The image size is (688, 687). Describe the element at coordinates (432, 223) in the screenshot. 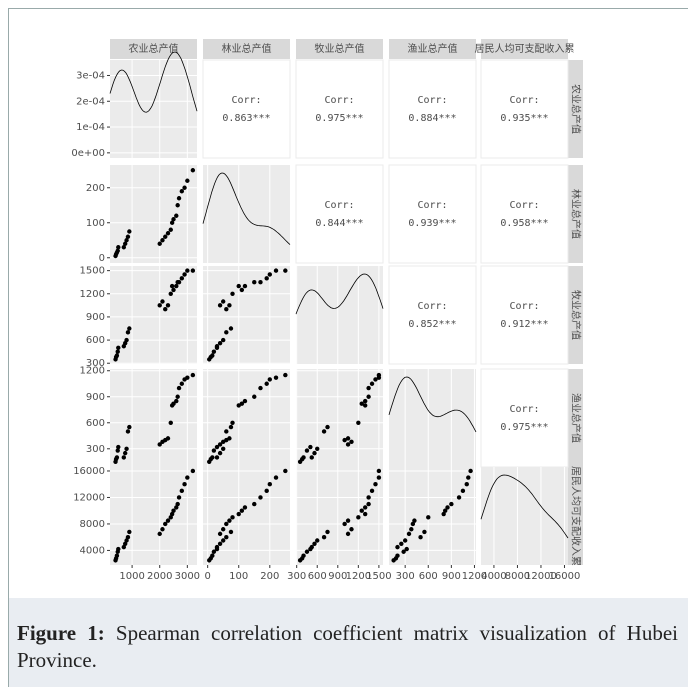

I see `corr-value: 0.939***` at that location.